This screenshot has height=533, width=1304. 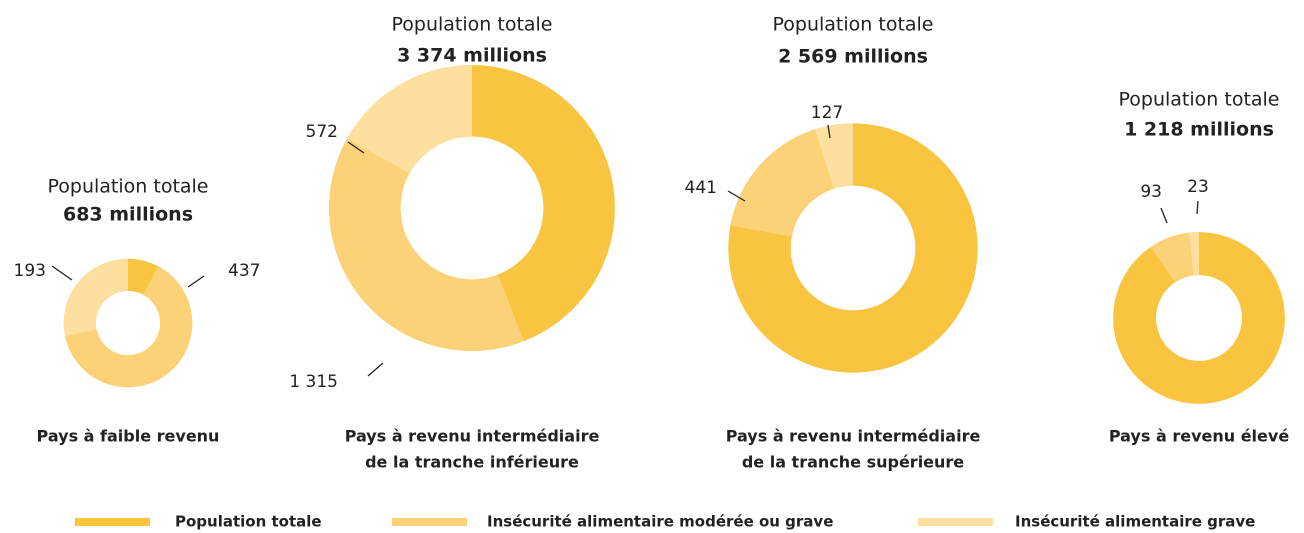 What do you see at coordinates (1199, 318) in the screenshot?
I see `donut-total` at bounding box center [1199, 318].